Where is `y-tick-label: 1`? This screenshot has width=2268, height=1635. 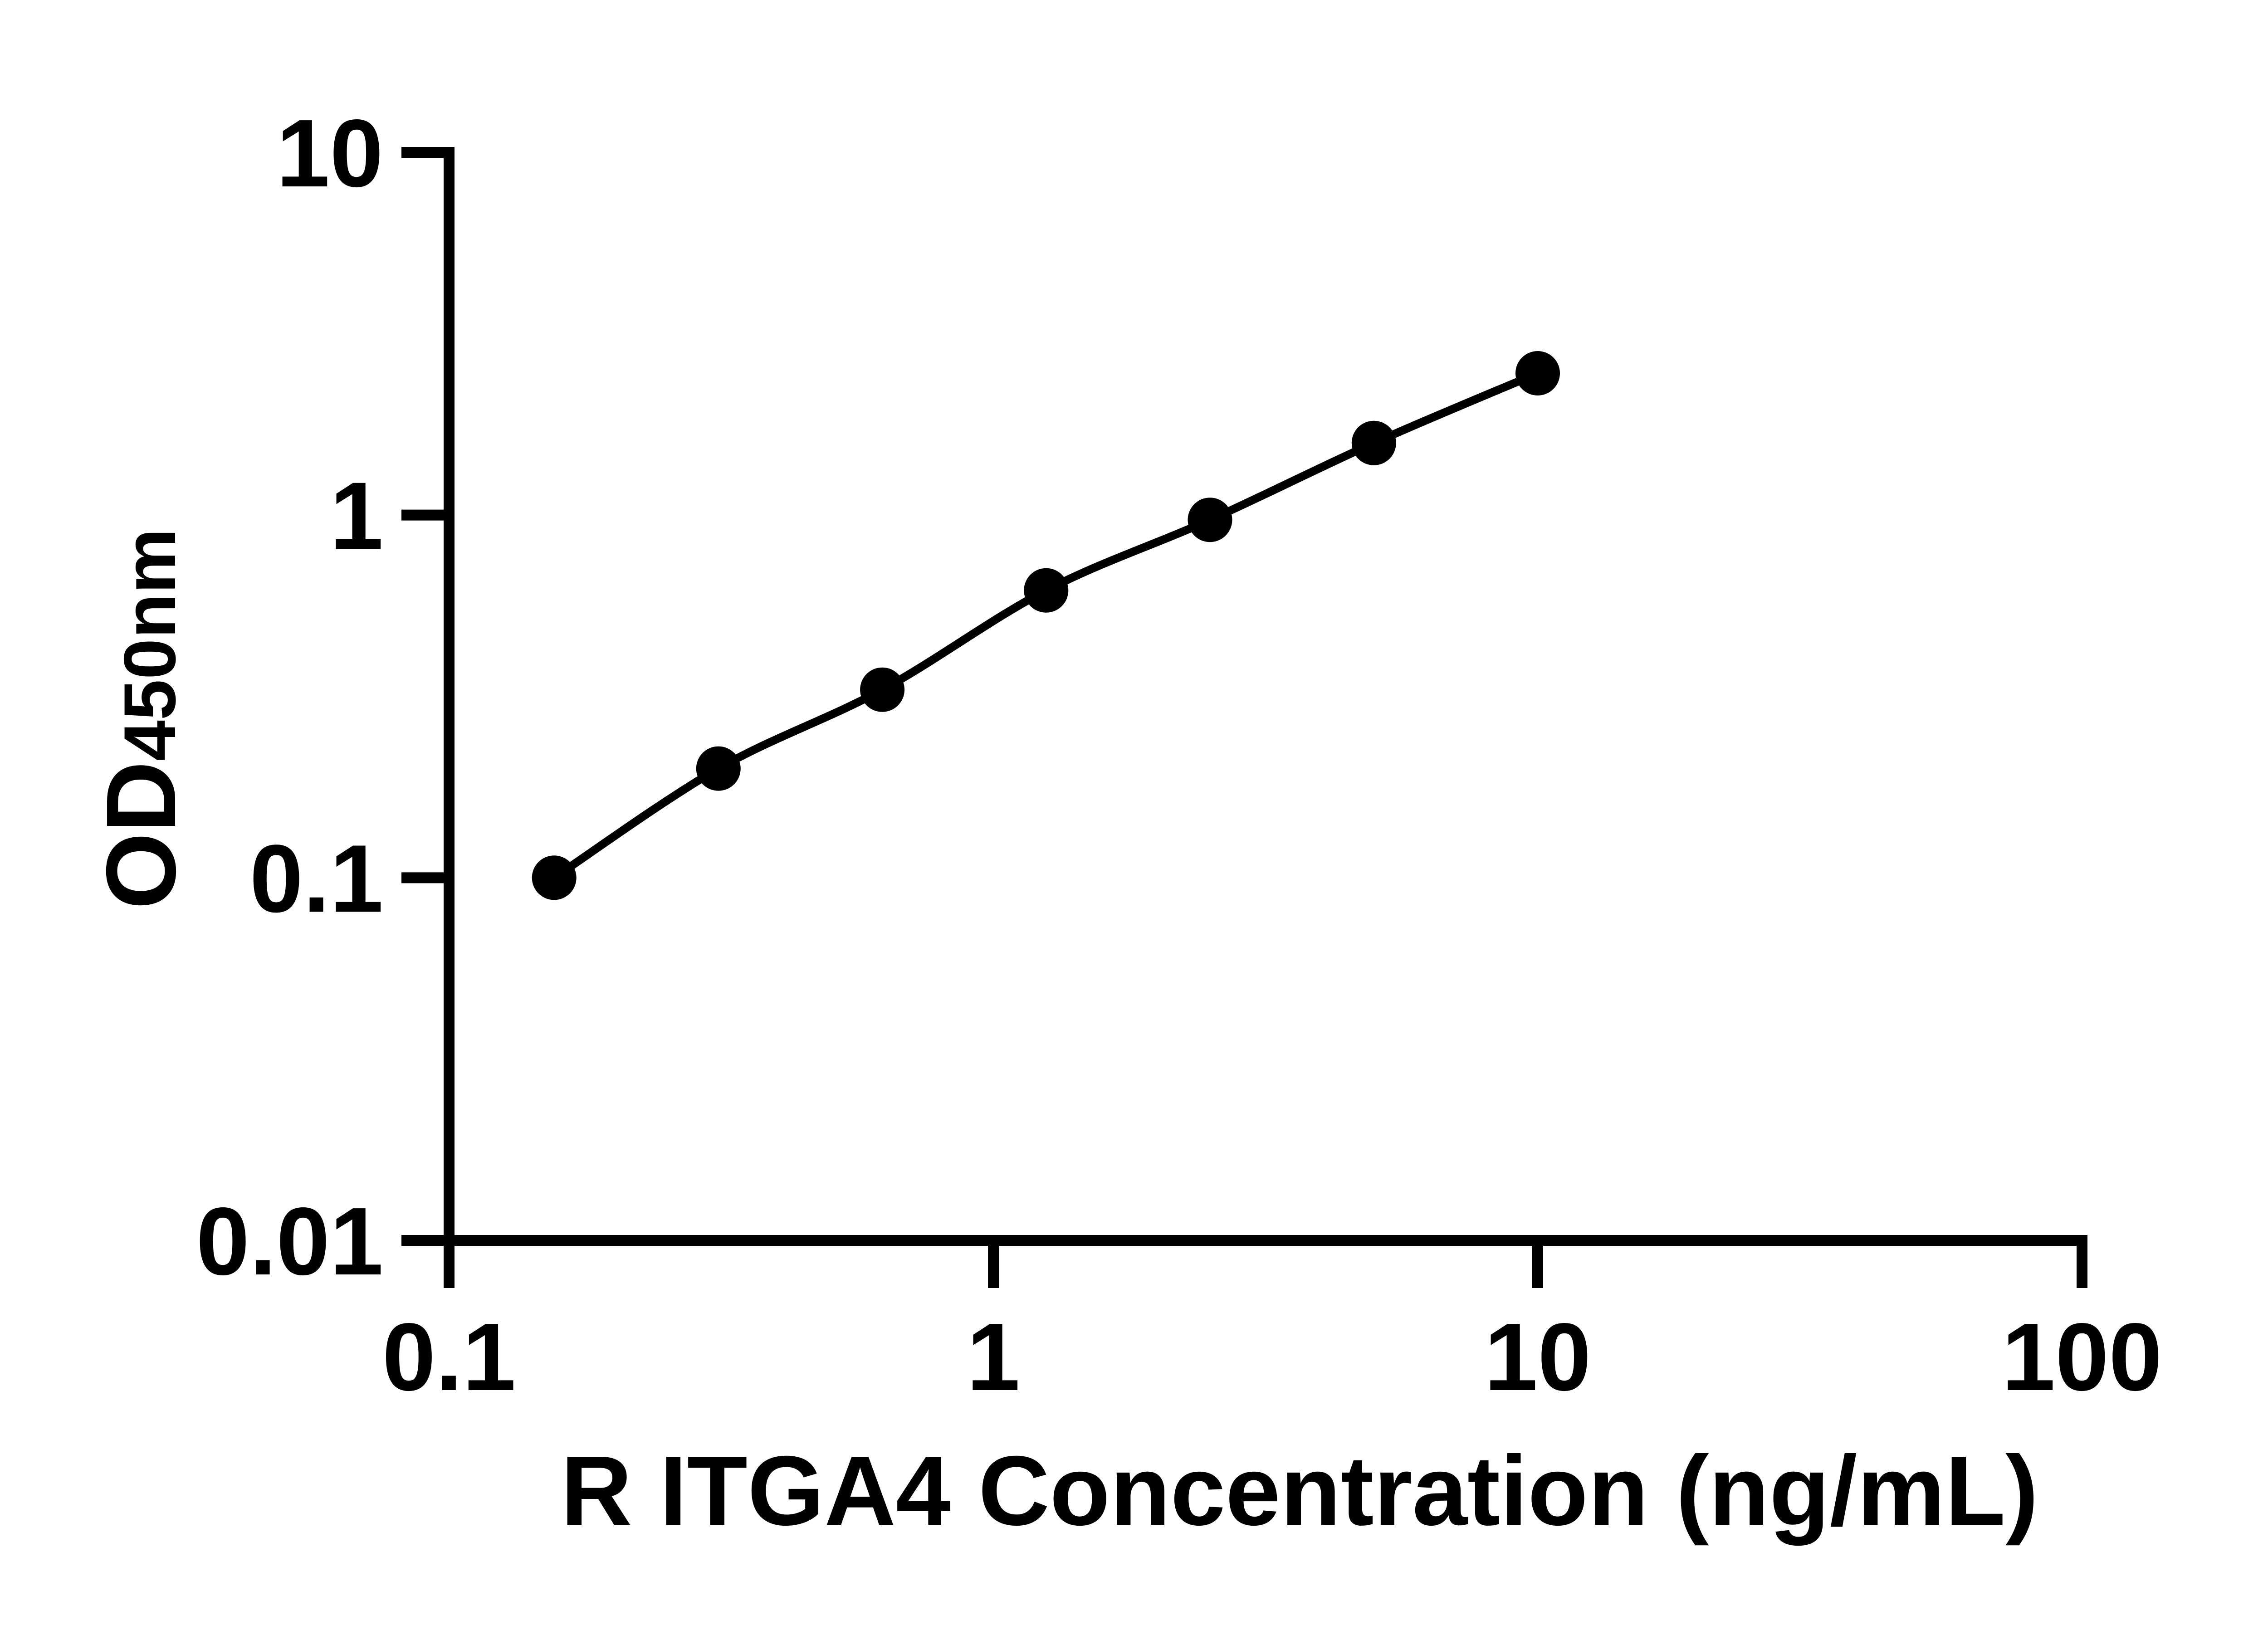
y-tick-label: 1 is located at coordinates (357, 516).